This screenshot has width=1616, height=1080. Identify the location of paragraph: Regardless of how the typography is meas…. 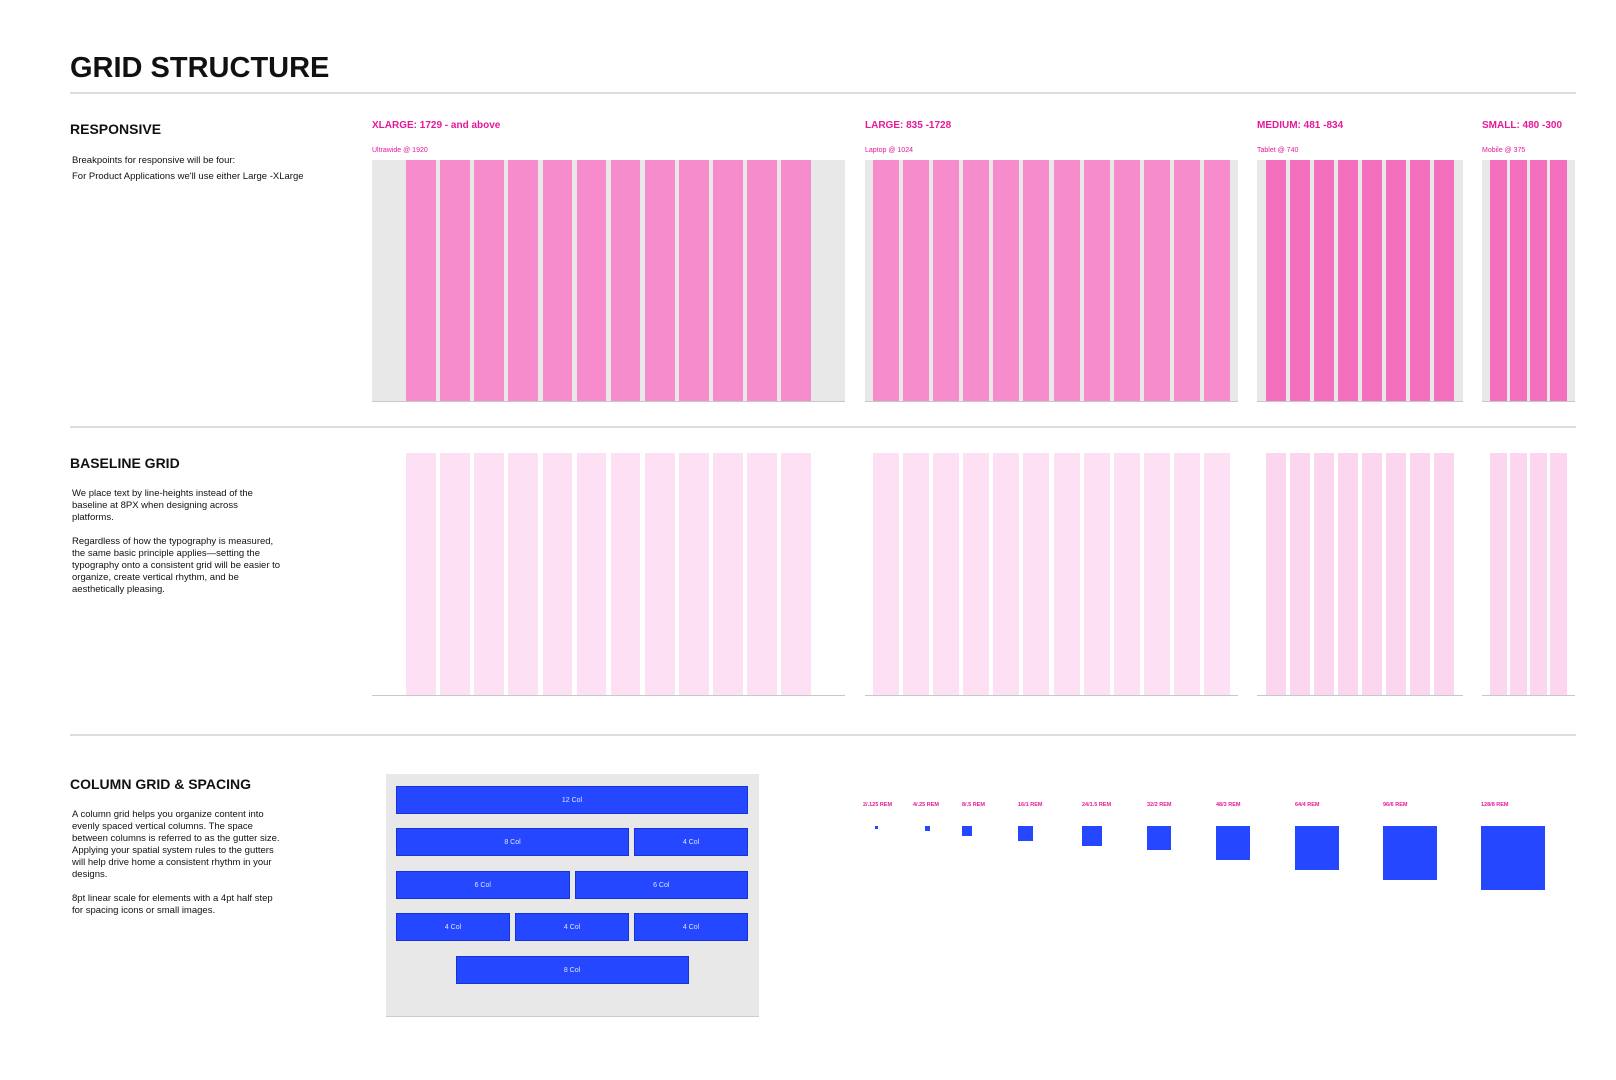
(176, 565).